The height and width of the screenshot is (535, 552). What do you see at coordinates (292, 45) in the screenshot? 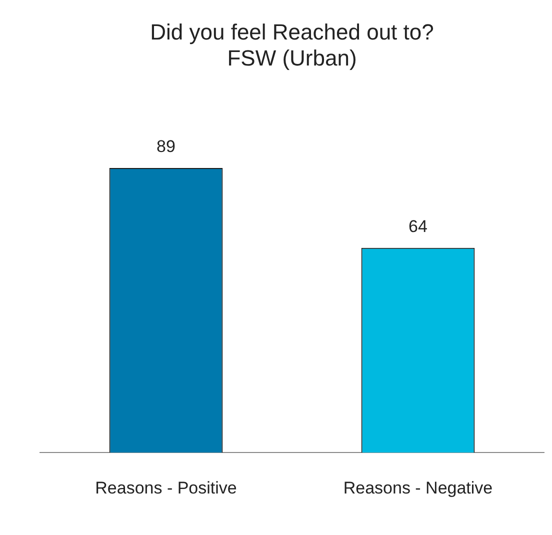
I see `chart-title: Did you feel Reached out to? FSW (Urban)` at bounding box center [292, 45].